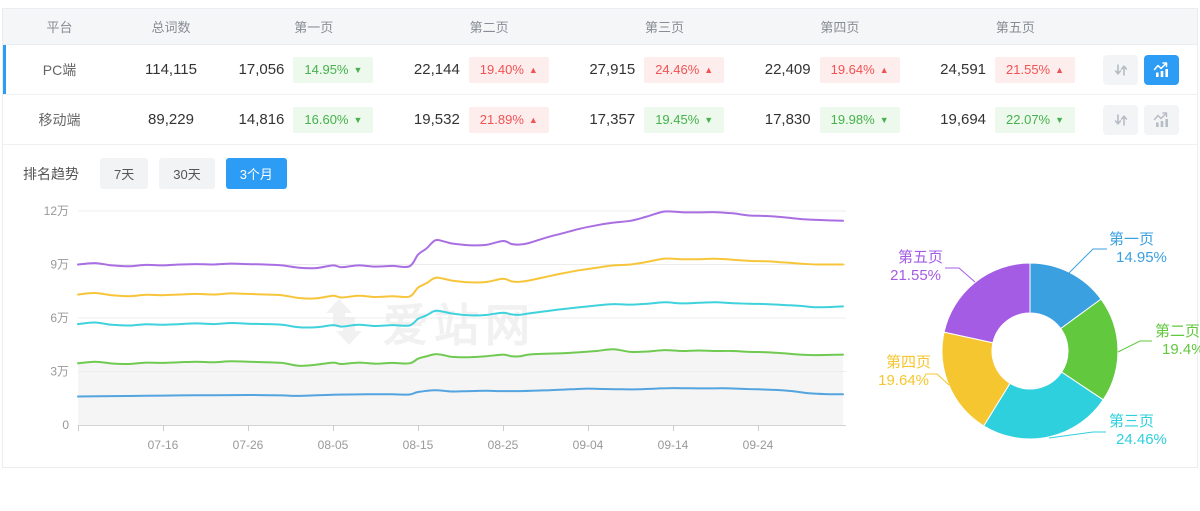  Describe the element at coordinates (186, 173) in the screenshot. I see `range-button-30d: 30天` at that location.